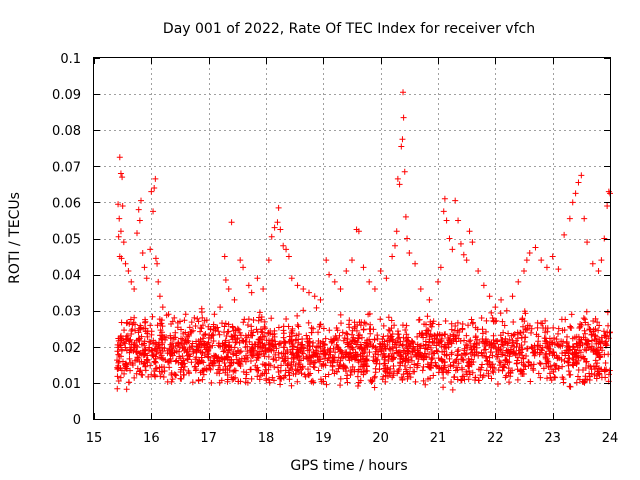 The width and height of the screenshot is (640, 480). I want to click on y-tick-label: 0.09, so click(66, 95).